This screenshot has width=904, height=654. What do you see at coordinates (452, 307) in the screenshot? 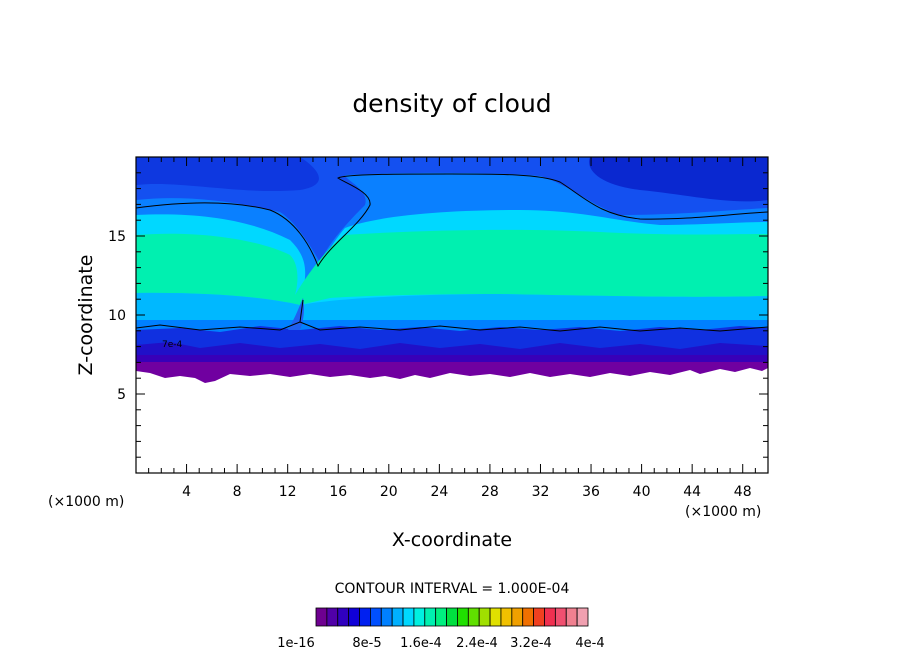
I see `band-lower-cyan` at bounding box center [452, 307].